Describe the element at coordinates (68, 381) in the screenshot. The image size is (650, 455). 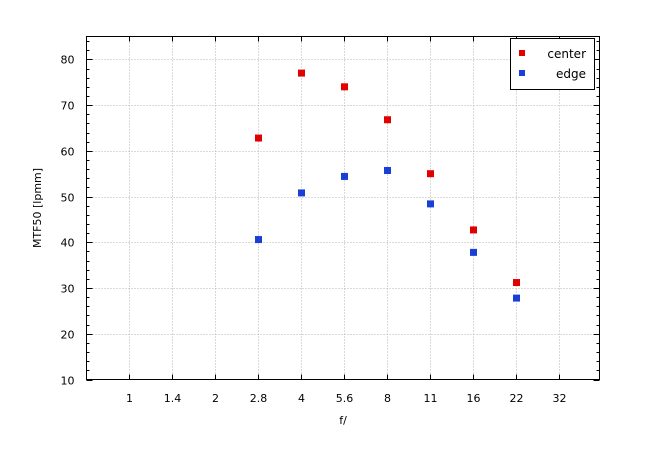
I see `y-tick-label: 10` at that location.